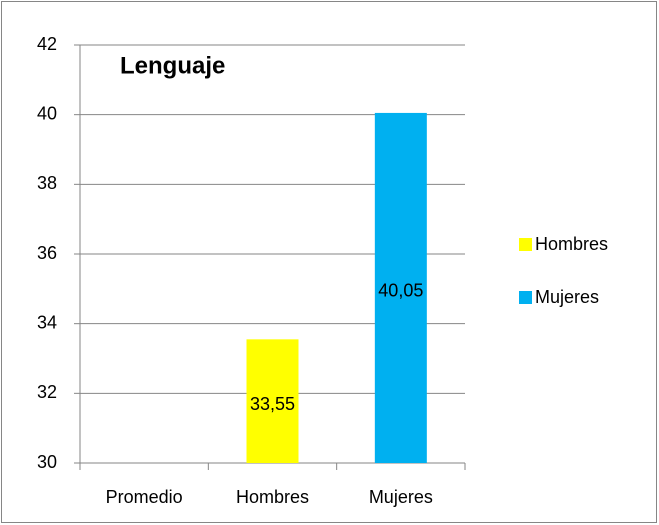  I want to click on legend-label: Mujeres, so click(567, 297).